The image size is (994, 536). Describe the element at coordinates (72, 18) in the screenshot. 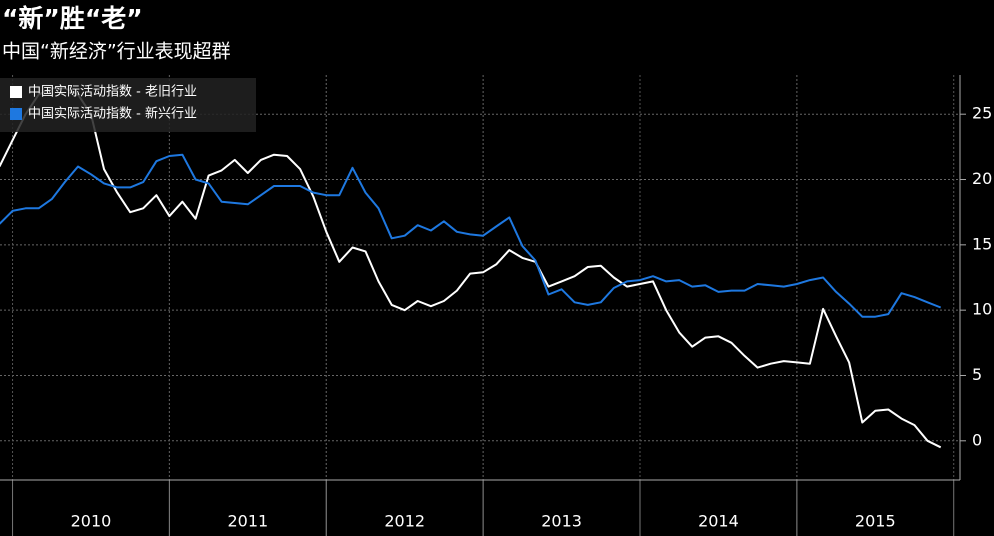

I see `chart-title: “新”胜“老”` at that location.